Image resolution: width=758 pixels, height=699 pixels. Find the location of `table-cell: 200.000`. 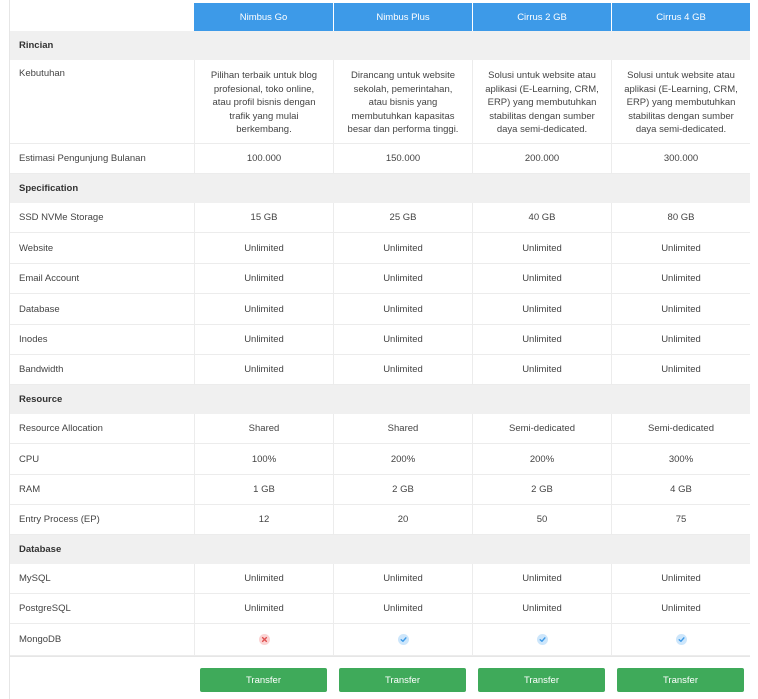

table-cell: 200.000 is located at coordinates (541, 158).